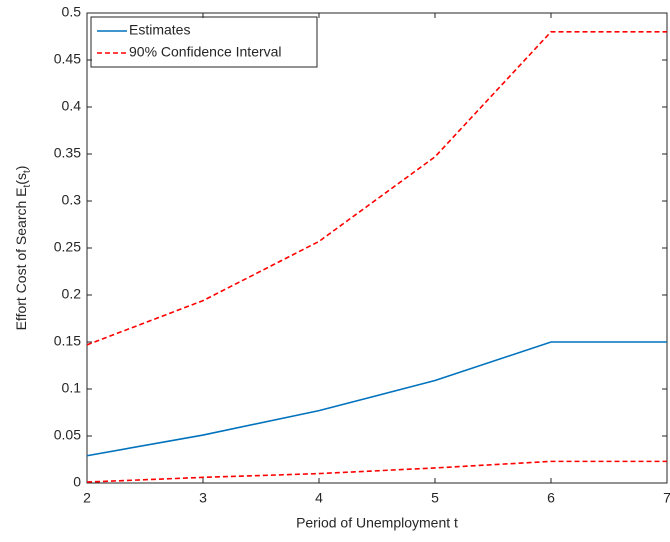 The width and height of the screenshot is (670, 542). What do you see at coordinates (21, 168) in the screenshot?
I see `y-label-part: )` at bounding box center [21, 168].